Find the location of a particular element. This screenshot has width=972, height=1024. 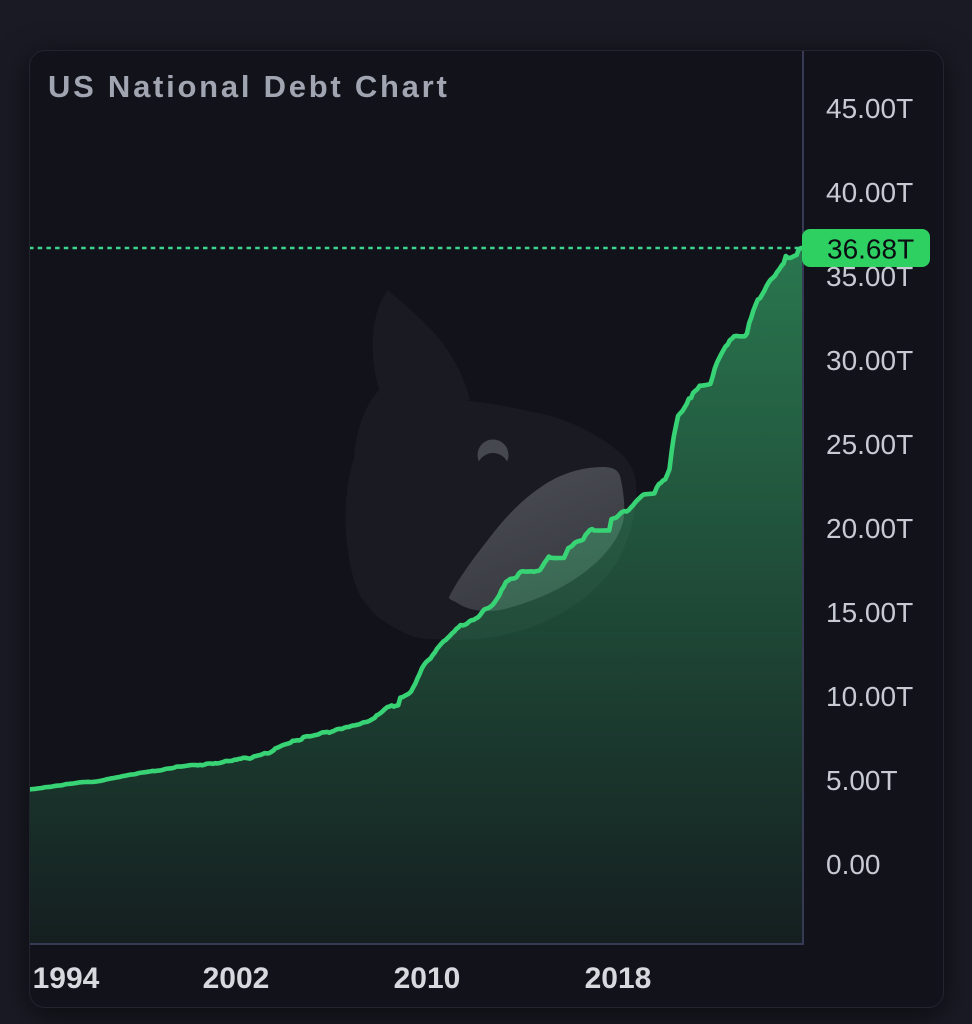

svg-text: 2018 is located at coordinates (618, 978).